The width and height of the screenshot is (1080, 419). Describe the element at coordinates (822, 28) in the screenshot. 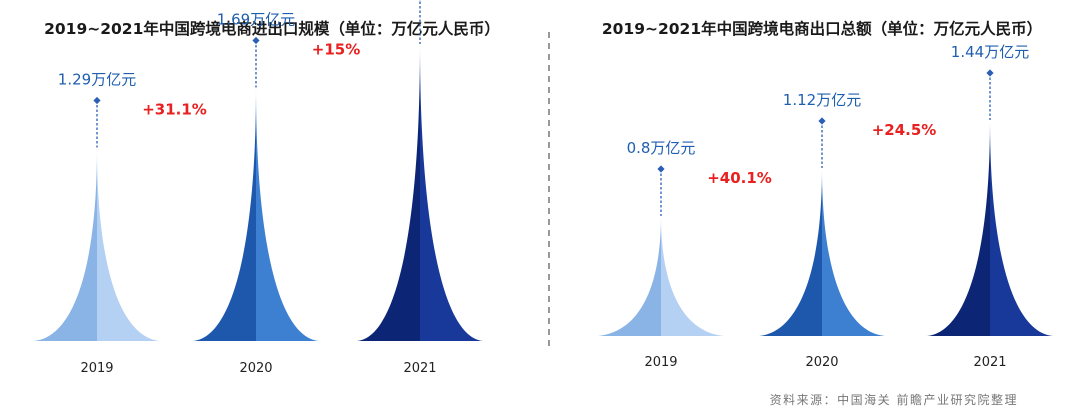

I see `chart-title: 2019~2021年中国跨境电商出口总额（单位：万亿元人民币）` at that location.